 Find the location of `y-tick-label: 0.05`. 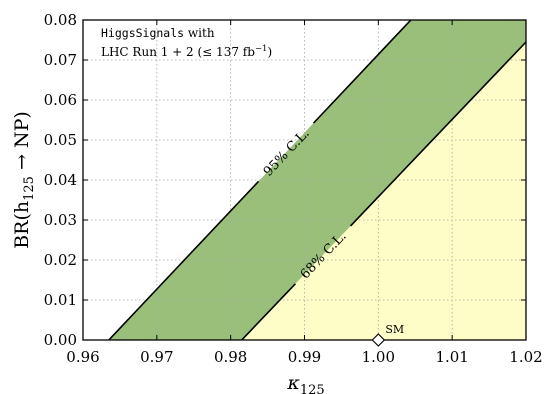

y-tick-label: 0.05 is located at coordinates (60, 140).